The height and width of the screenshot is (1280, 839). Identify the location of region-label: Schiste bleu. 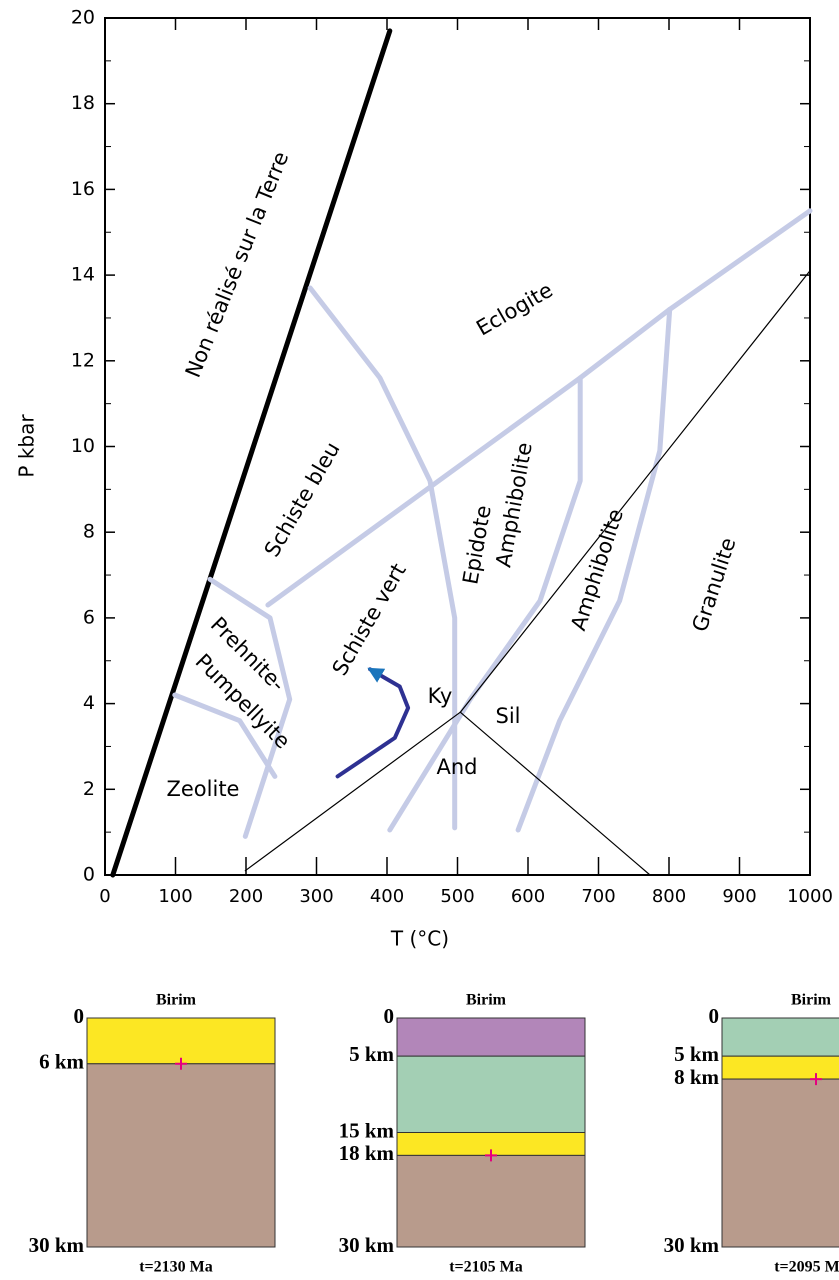
(302, 499).